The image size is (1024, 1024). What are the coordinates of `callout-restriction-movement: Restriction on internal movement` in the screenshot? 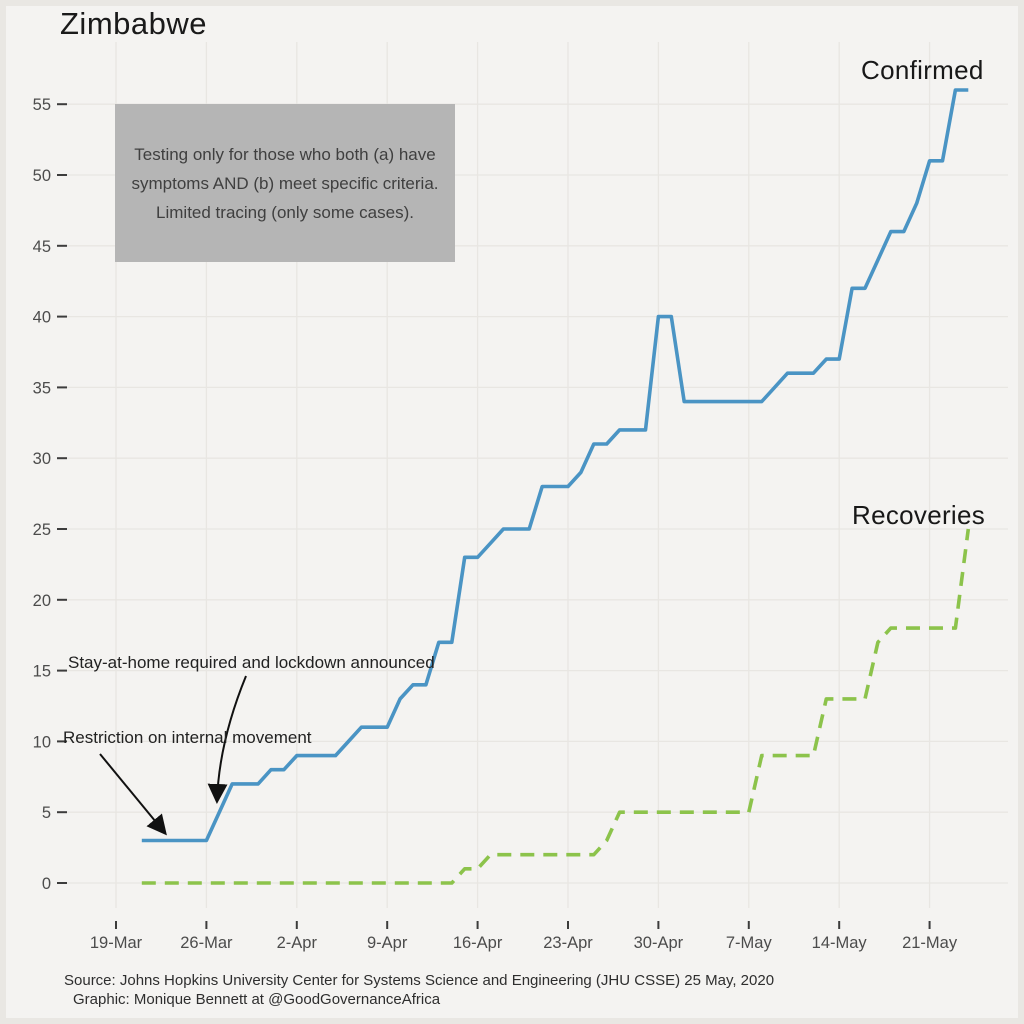 It's located at (187, 737).